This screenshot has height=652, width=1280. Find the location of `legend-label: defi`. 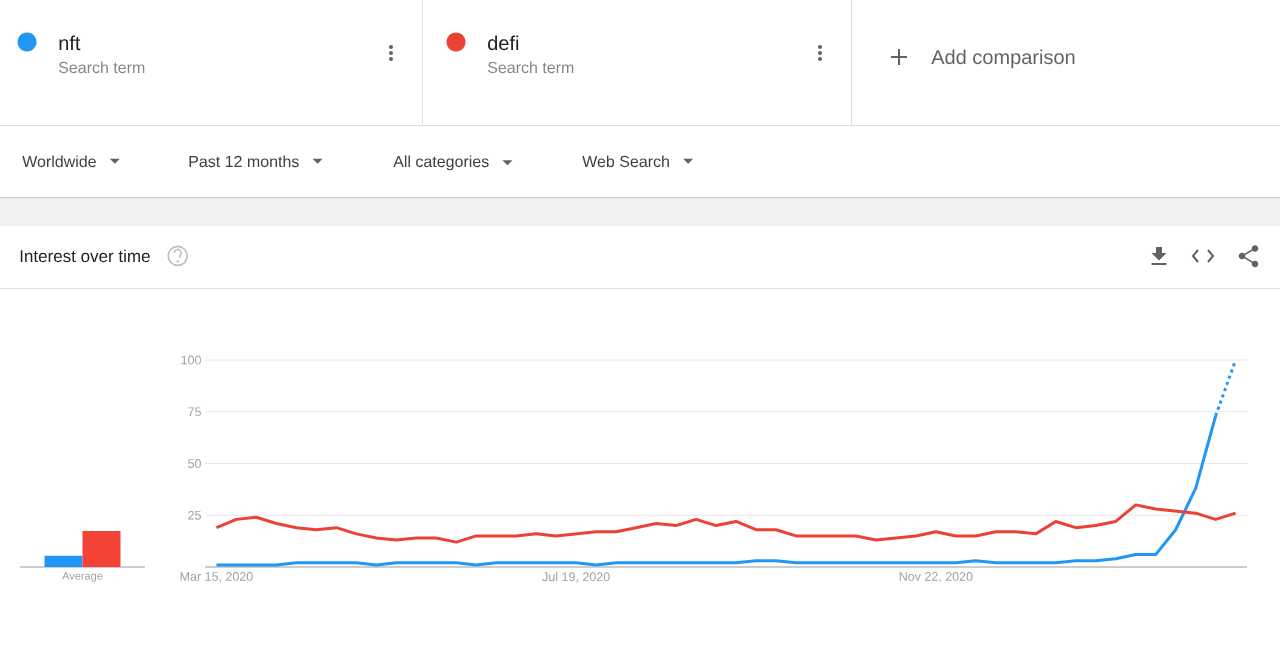

legend-label: defi is located at coordinates (503, 43).